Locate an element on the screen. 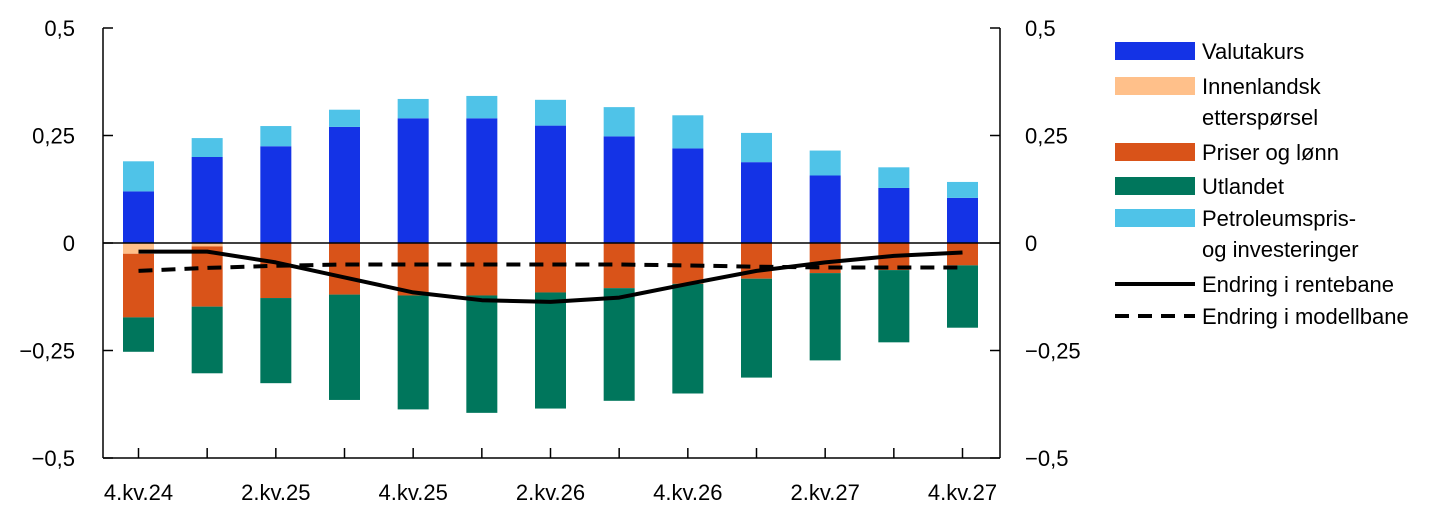 The image size is (1445, 520). legend-item-1-label: etterspørsel is located at coordinates (1260, 117).